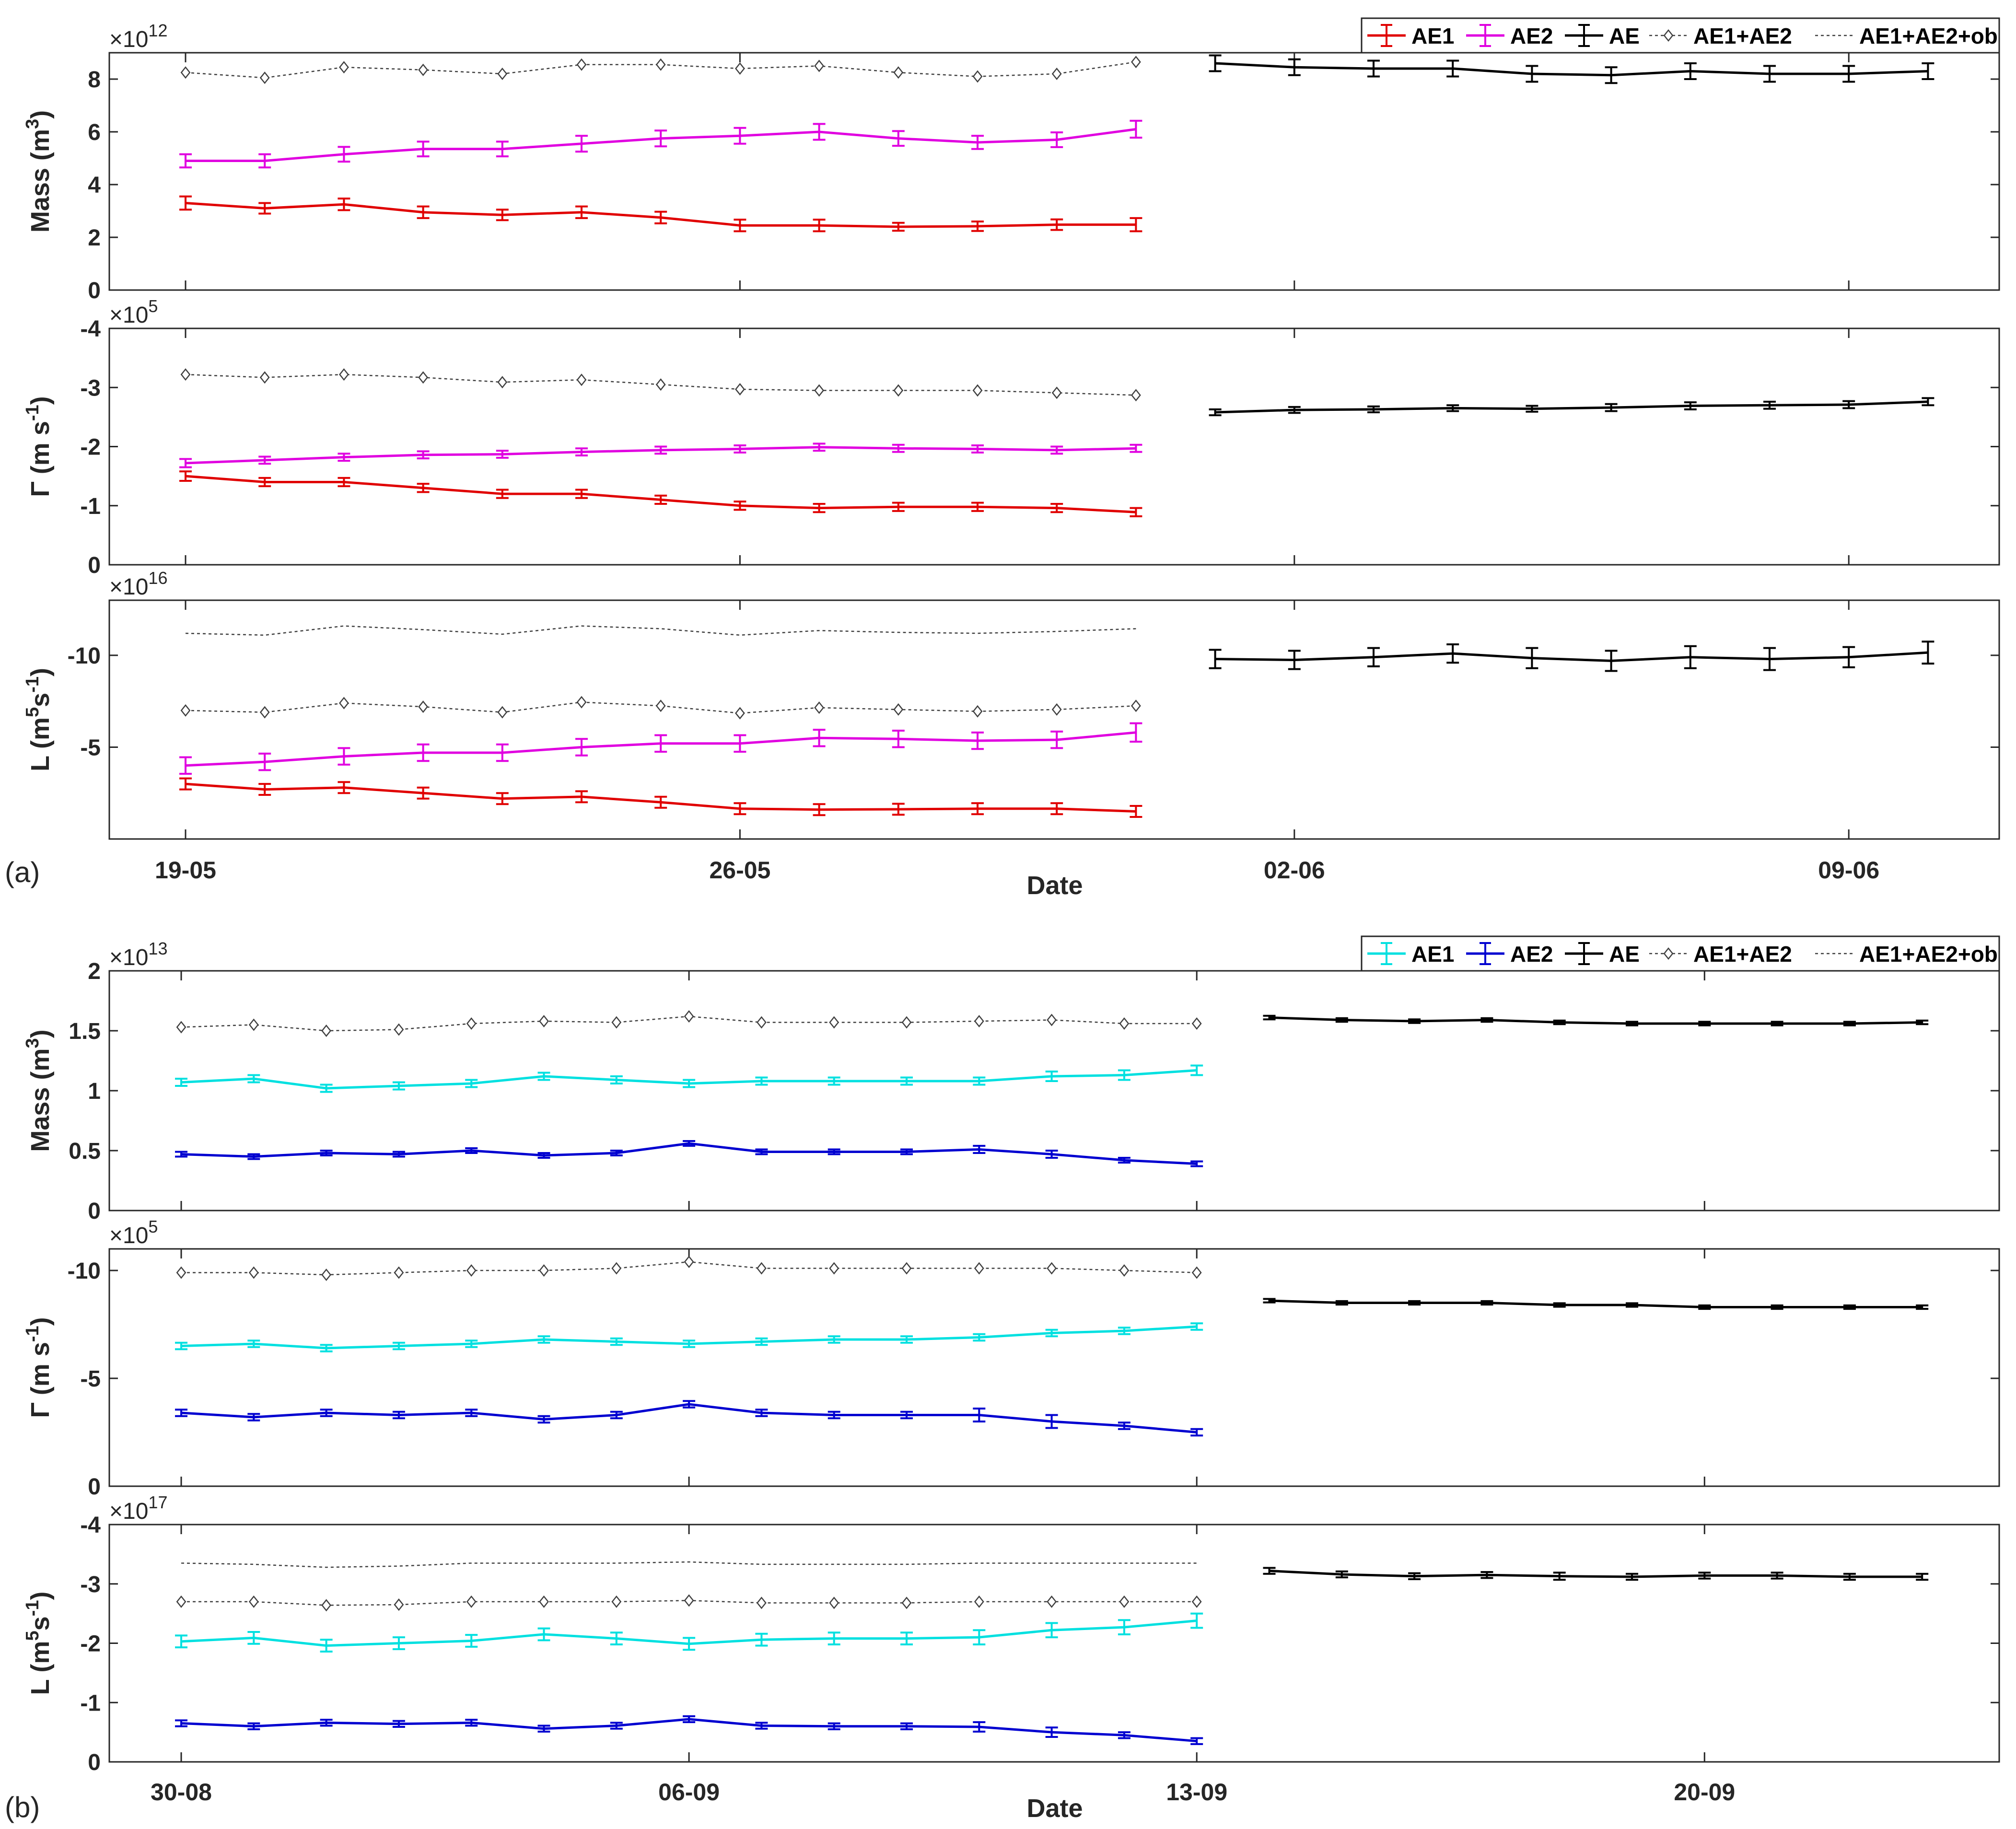 The width and height of the screenshot is (2016, 1829). I want to click on legend: AE1 AE2 AE AE1+AE2 AE1+AE2+ob, so click(1680, 35).